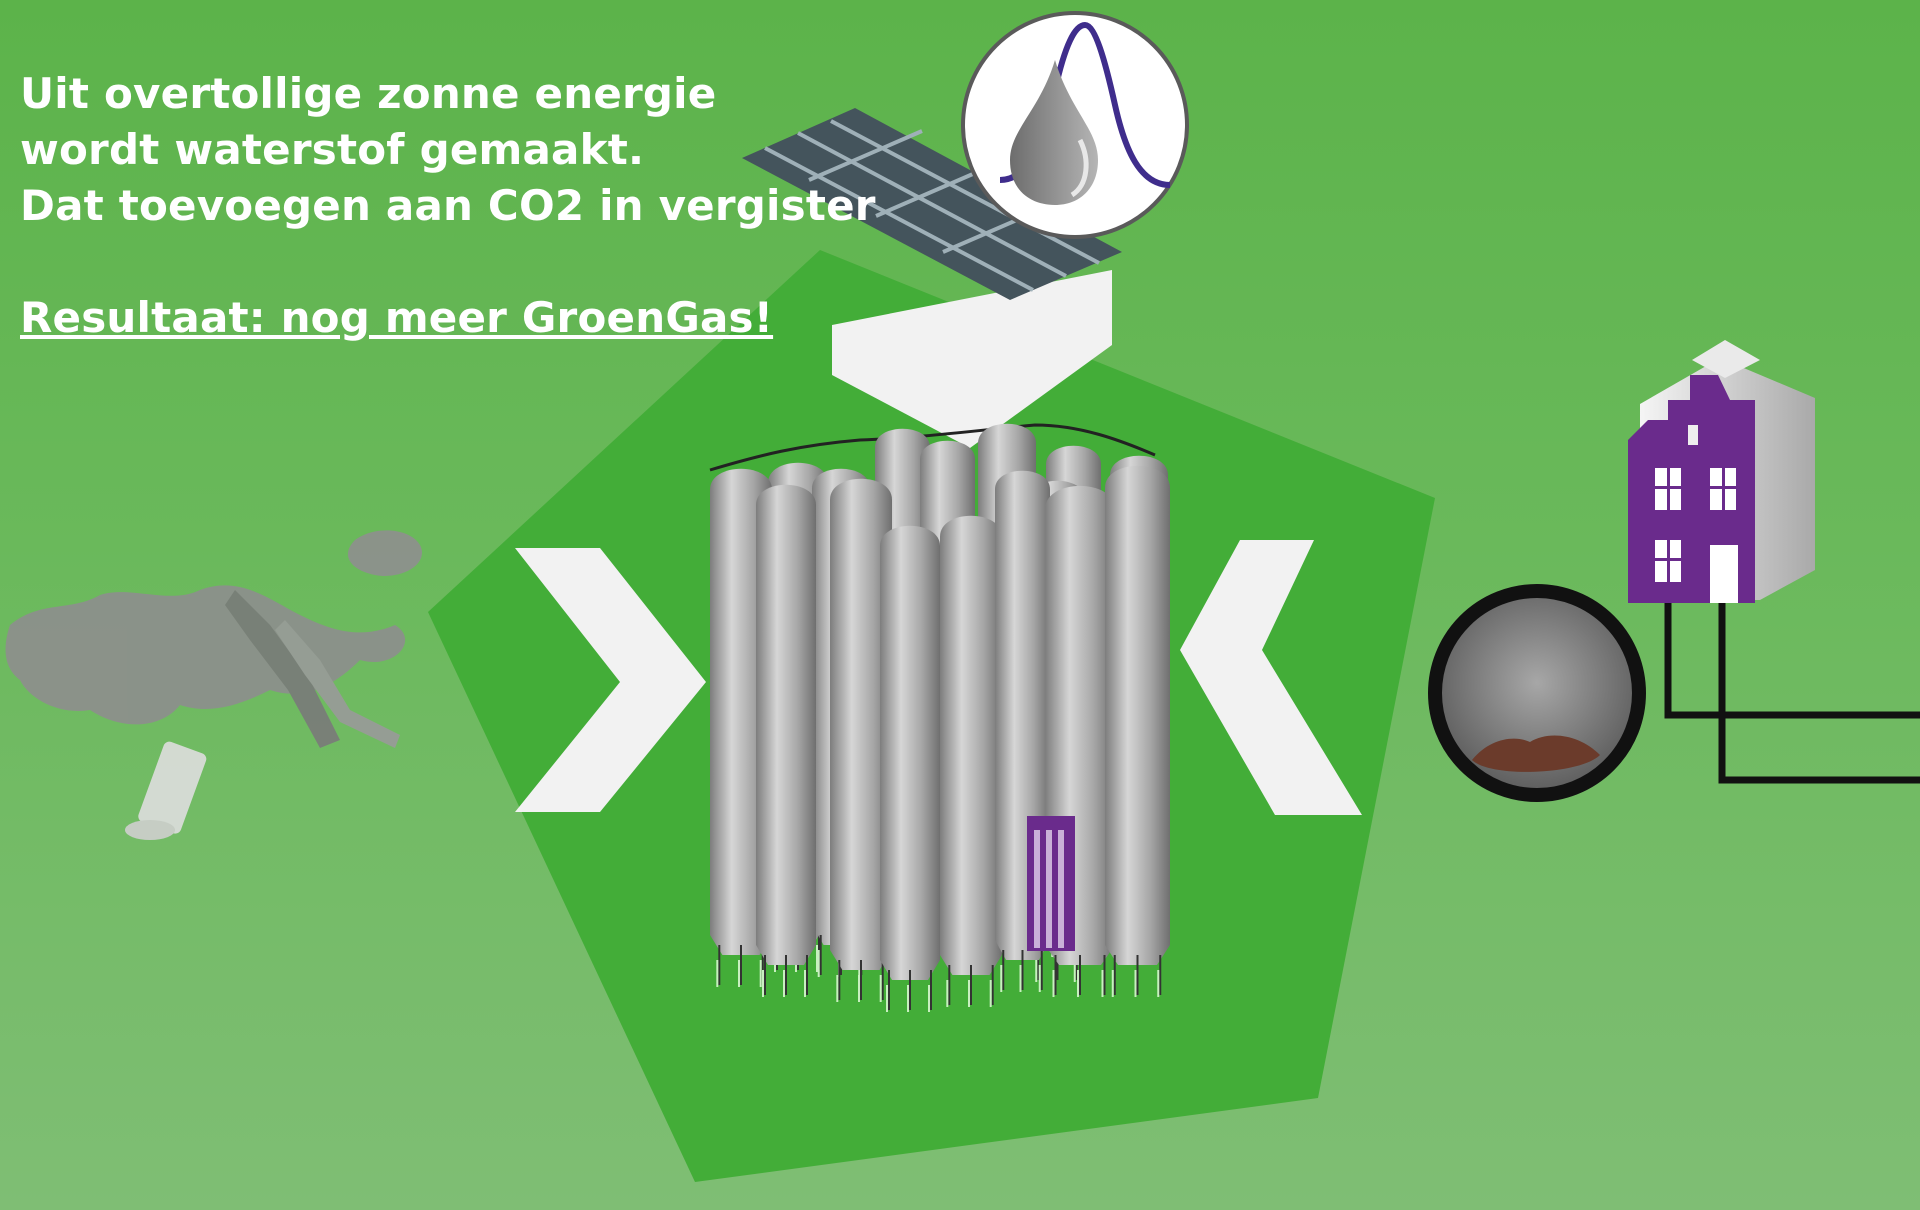 This screenshot has width=1920, height=1210. Describe the element at coordinates (932, 204) in the screenshot. I see `solar-panel-icon` at that location.